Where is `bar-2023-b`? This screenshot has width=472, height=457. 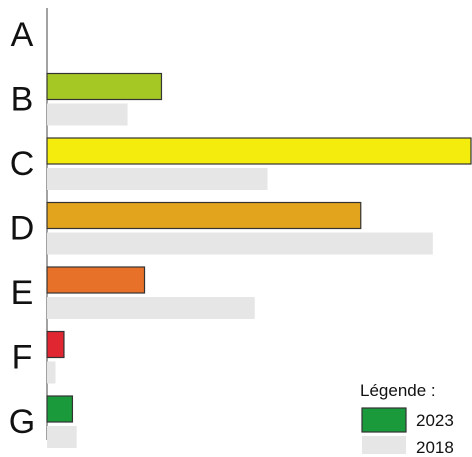
bar-2023-b is located at coordinates (104, 86).